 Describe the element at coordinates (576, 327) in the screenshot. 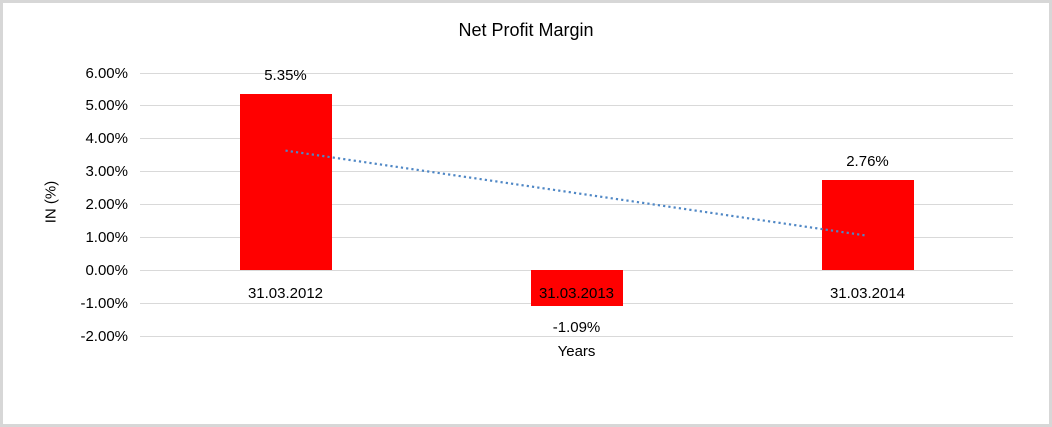

I see `data-label: -1.09%` at that location.